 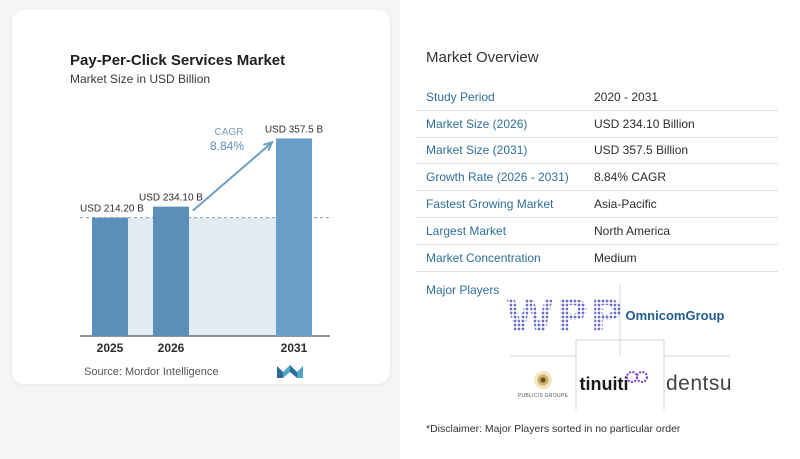 What do you see at coordinates (477, 150) in the screenshot?
I see `row-key: Market Size (2031)` at bounding box center [477, 150].